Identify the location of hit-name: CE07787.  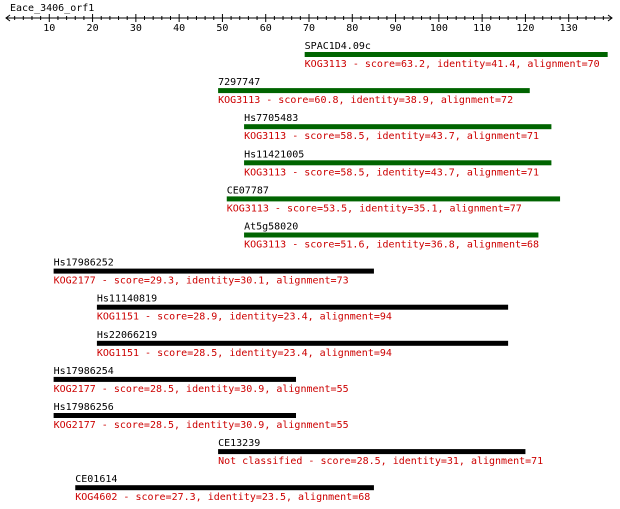
(248, 190).